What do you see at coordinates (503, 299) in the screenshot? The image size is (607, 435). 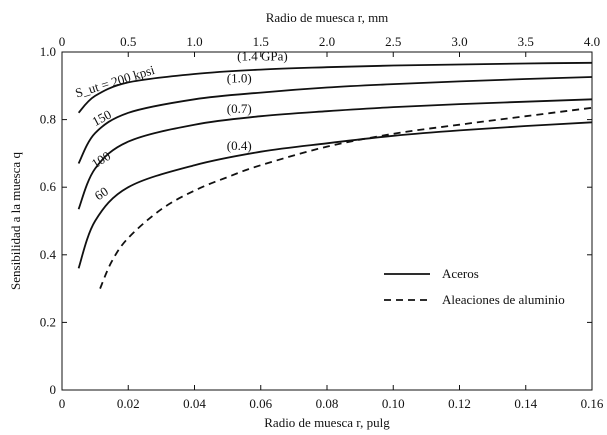 I see `legend-label: Aleaciones de aluminio` at bounding box center [503, 299].